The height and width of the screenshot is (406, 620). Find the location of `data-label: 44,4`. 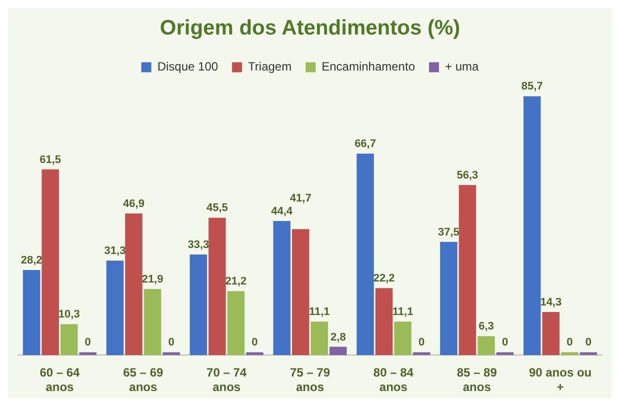

data-label: 44,4 is located at coordinates (282, 212).